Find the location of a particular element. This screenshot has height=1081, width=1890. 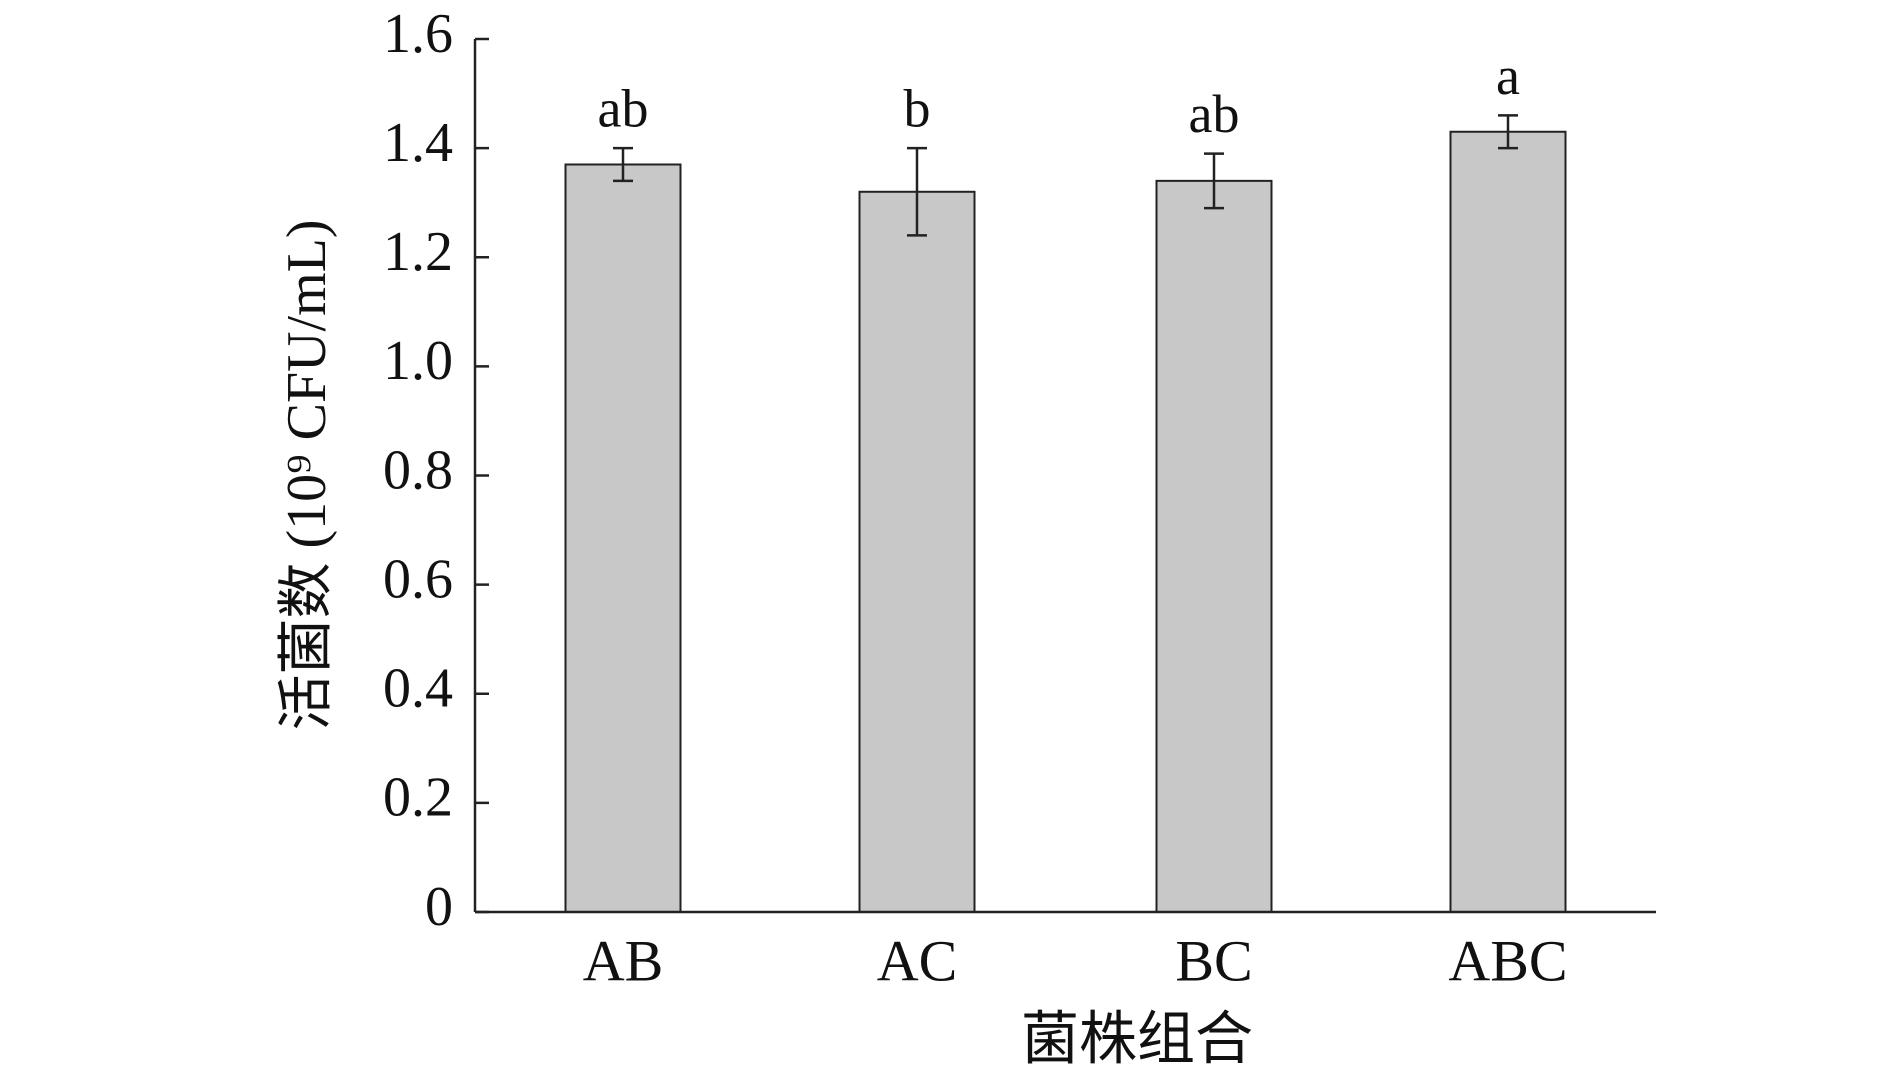

y-tick-label: 0.4 is located at coordinates (418, 689).